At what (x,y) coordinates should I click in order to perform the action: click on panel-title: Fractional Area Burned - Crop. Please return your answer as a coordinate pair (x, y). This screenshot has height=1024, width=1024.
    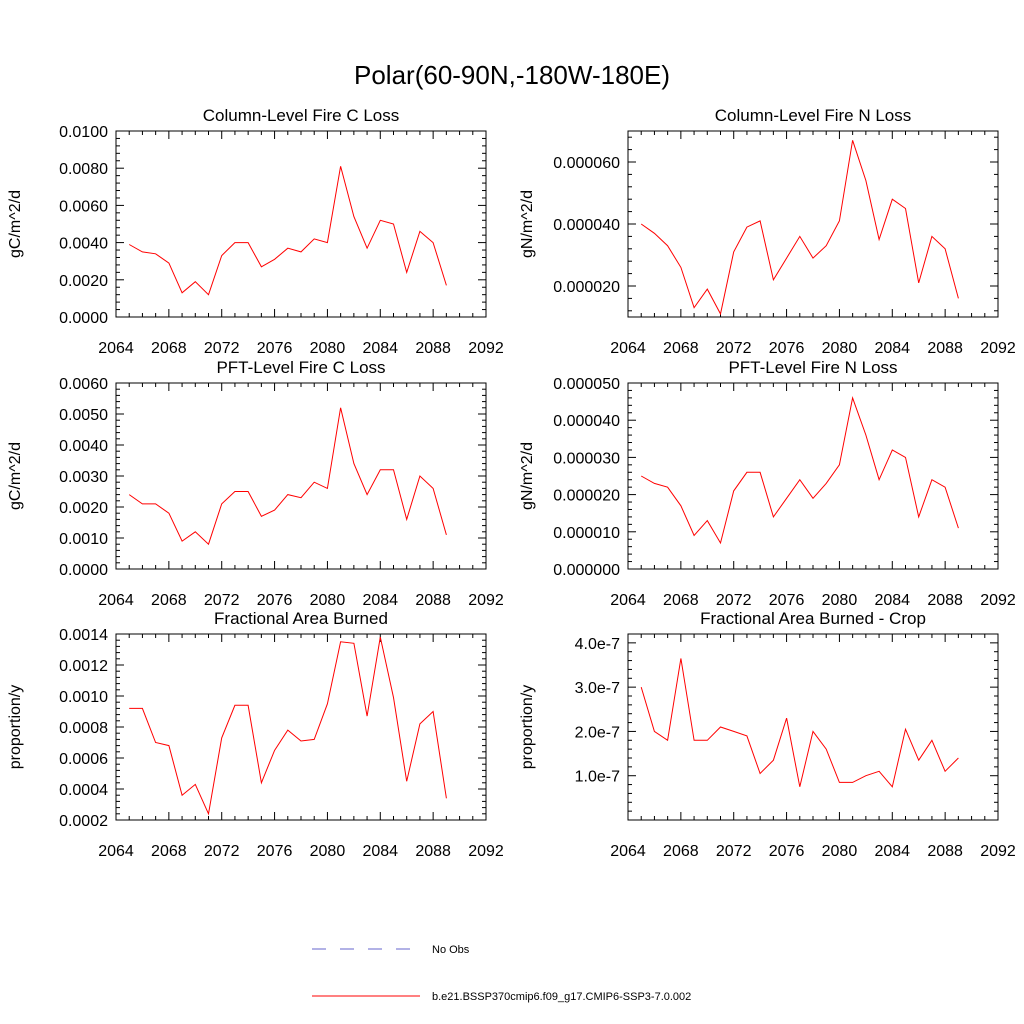
    Looking at the image, I should click on (813, 618).